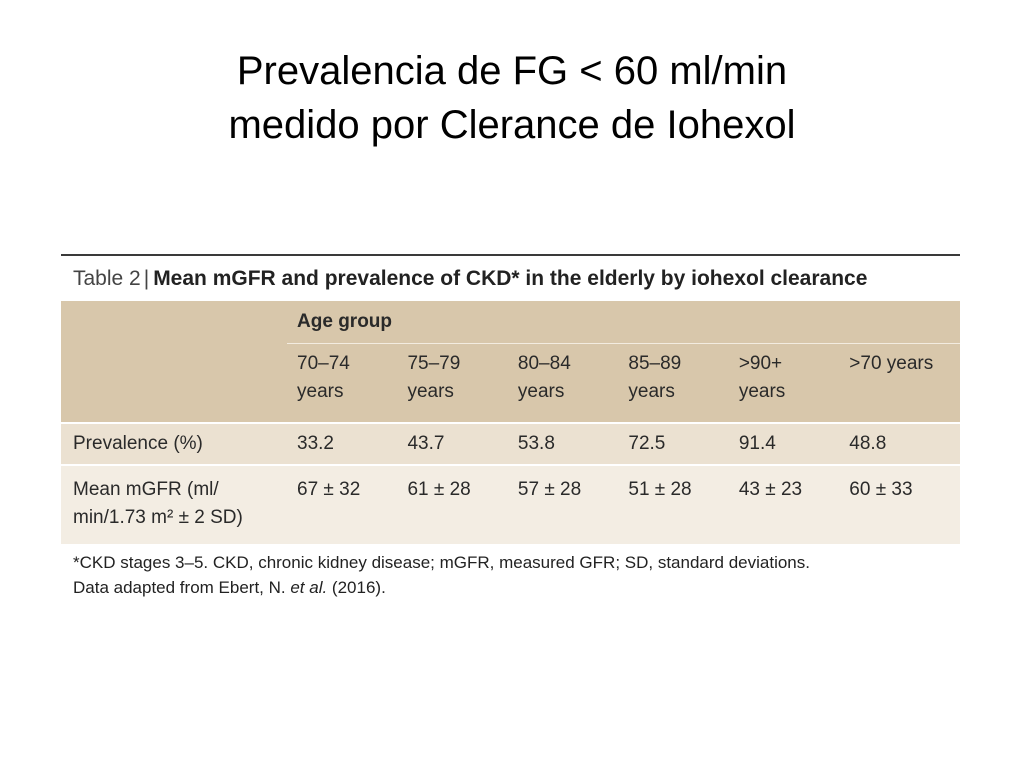 This screenshot has height=768, width=1024. What do you see at coordinates (563, 504) in the screenshot?
I see `table-cell: 57 ± 28` at bounding box center [563, 504].